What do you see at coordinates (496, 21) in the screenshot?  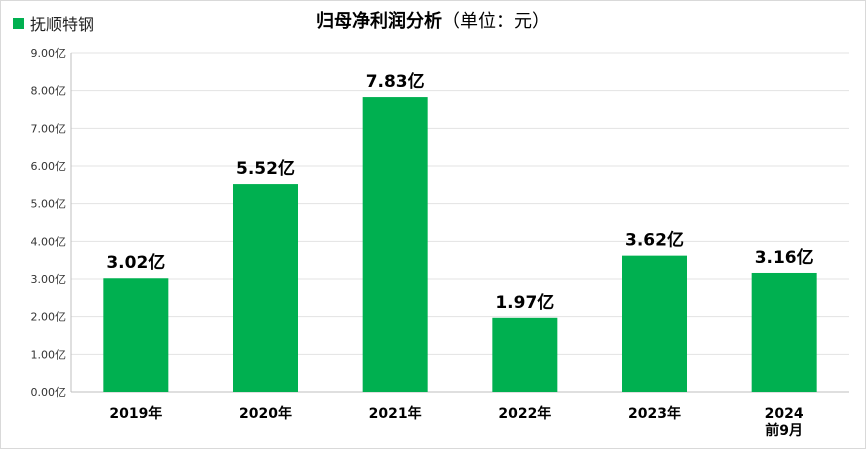 I see `chart-title-unit: （单位：元）` at bounding box center [496, 21].